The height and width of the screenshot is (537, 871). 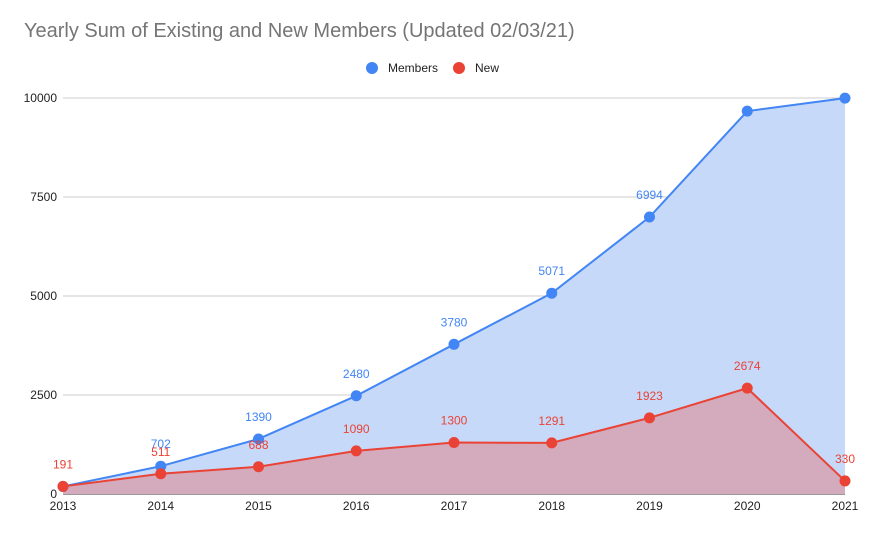 I want to click on new-data-label: 688, so click(x=258, y=445).